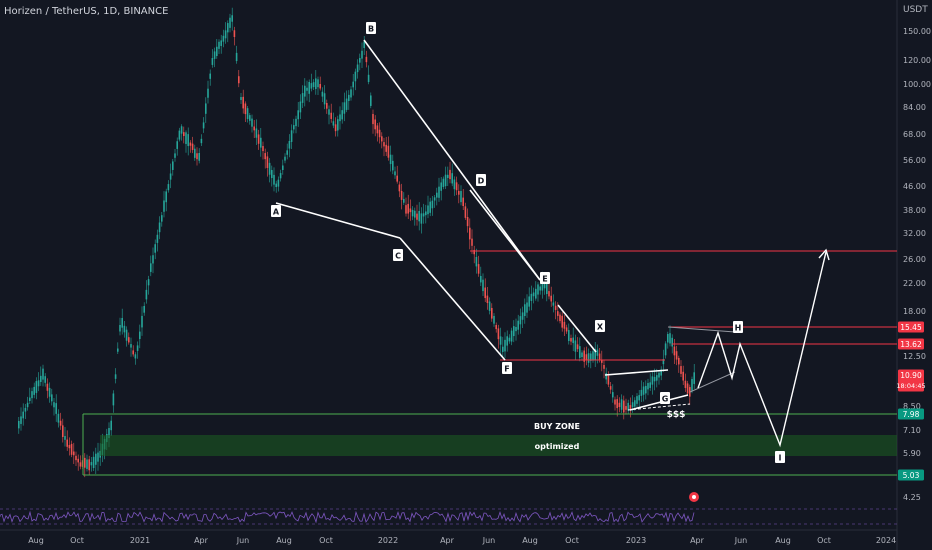 This screenshot has height=550, width=932. What do you see at coordinates (701, 329) in the screenshot?
I see `triangle-line` at bounding box center [701, 329].